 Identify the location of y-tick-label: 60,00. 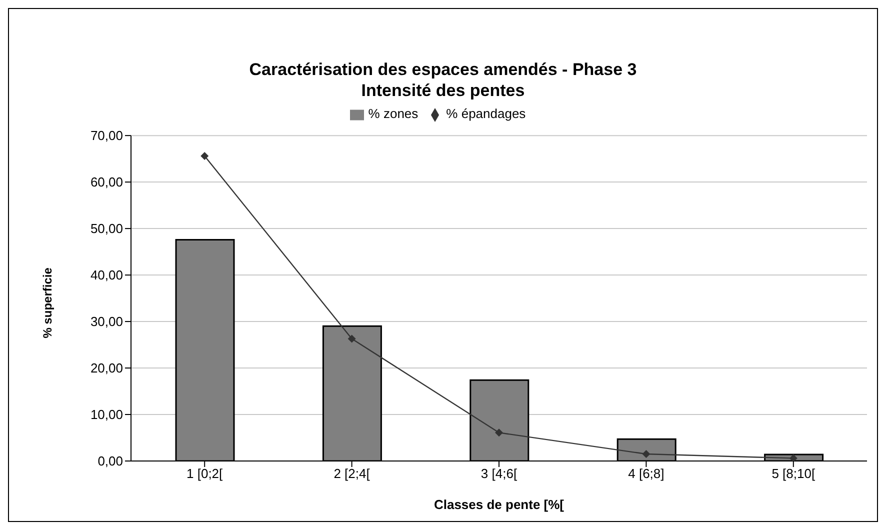
(106, 182).